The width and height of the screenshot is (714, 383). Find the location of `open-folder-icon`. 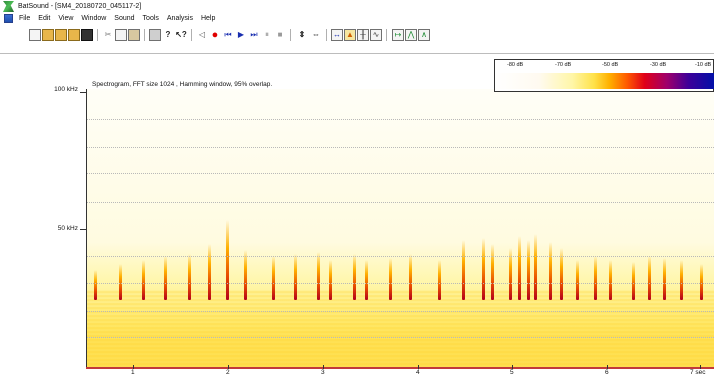

open-folder-icon is located at coordinates (48, 35).